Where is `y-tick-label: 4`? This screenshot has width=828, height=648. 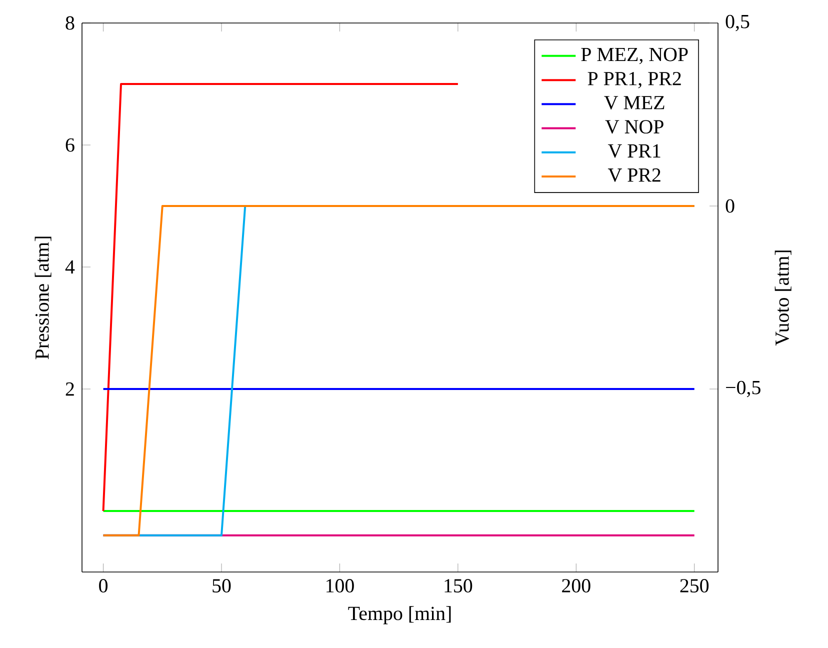
y-tick-label: 4 is located at coordinates (70, 267).